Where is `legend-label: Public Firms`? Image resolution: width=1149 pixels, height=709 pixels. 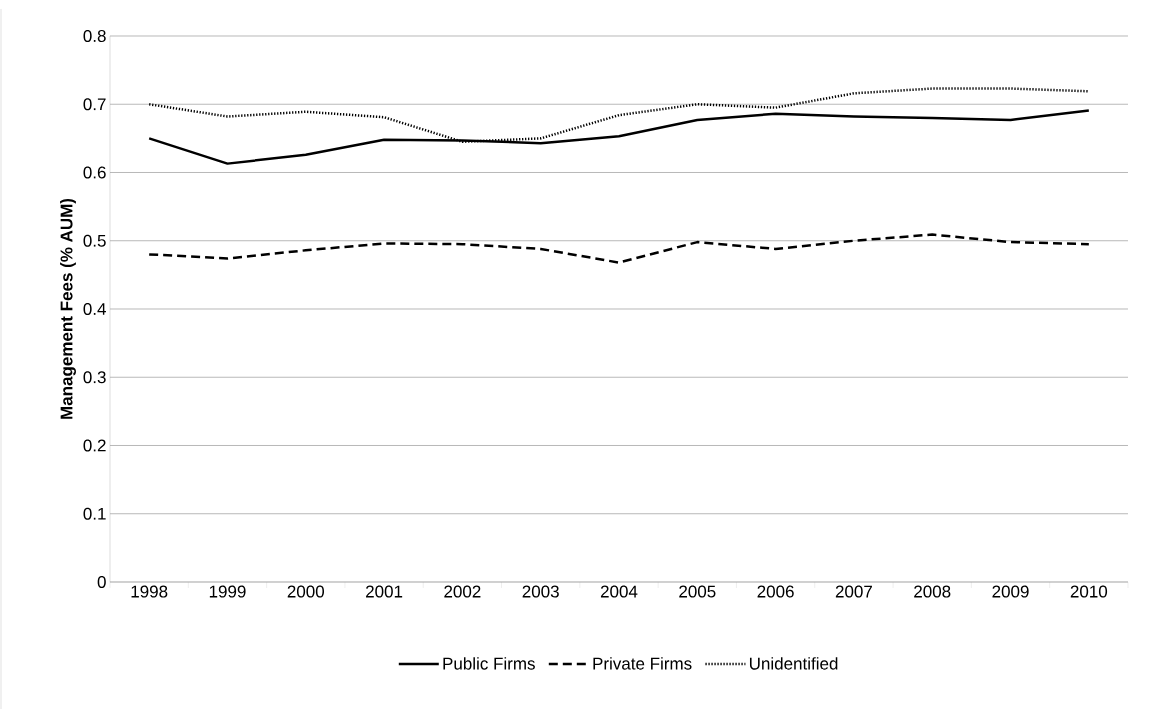 legend-label: Public Firms is located at coordinates (489, 663).